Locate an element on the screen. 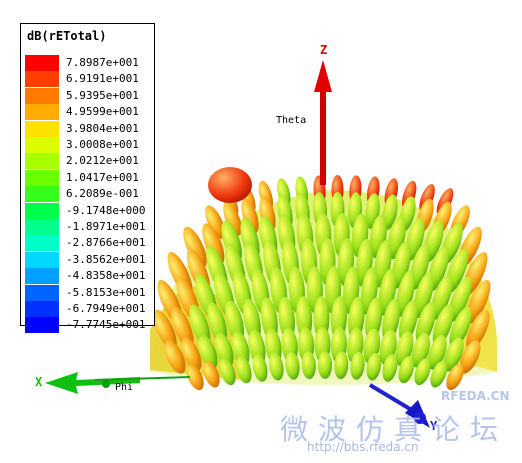 The width and height of the screenshot is (522, 463). legend-entry: 3.9804e+001 is located at coordinates (88, 128).